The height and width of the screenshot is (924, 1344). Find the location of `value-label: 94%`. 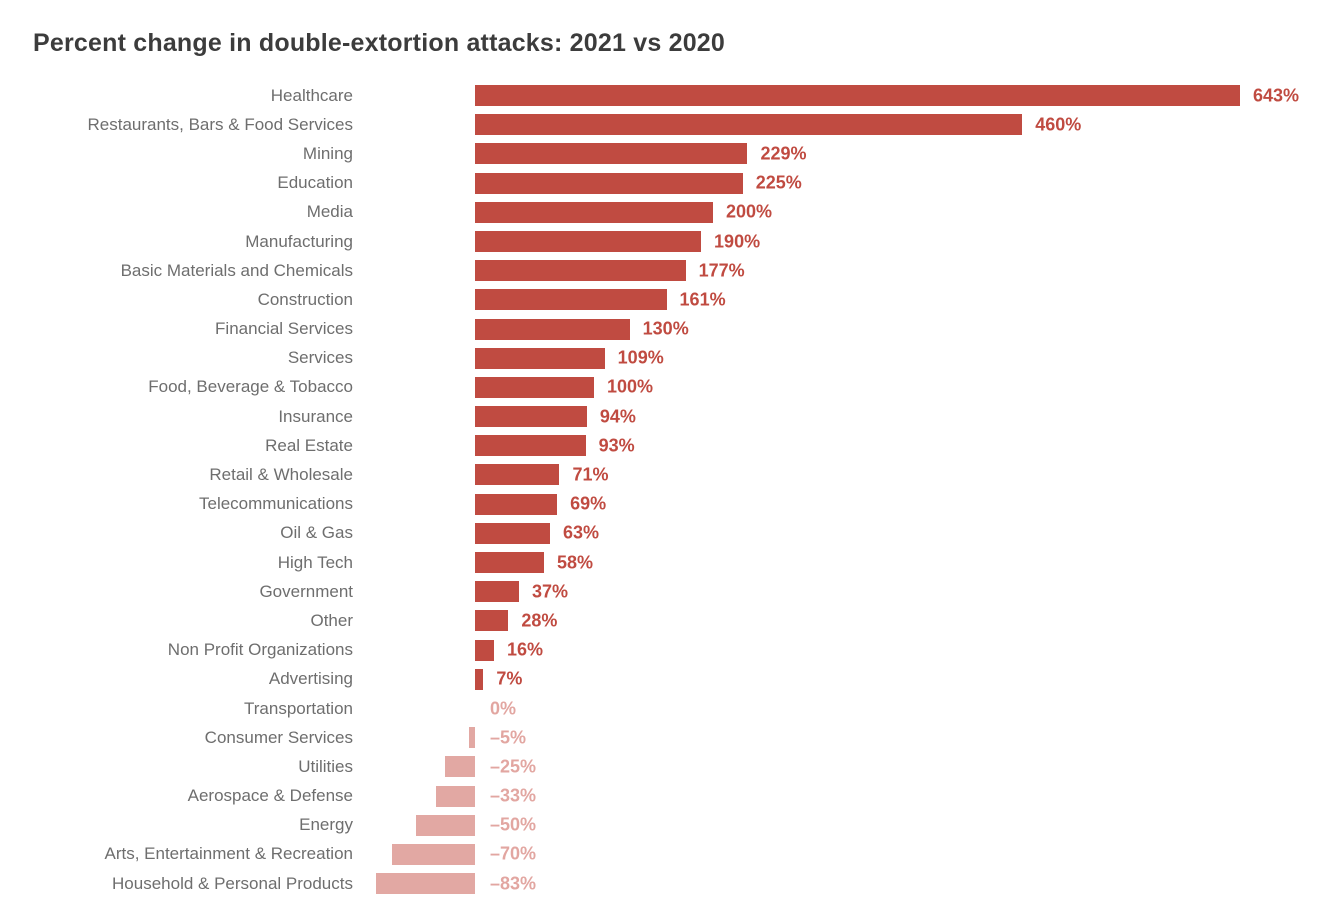

value-label: 94% is located at coordinates (617, 416).